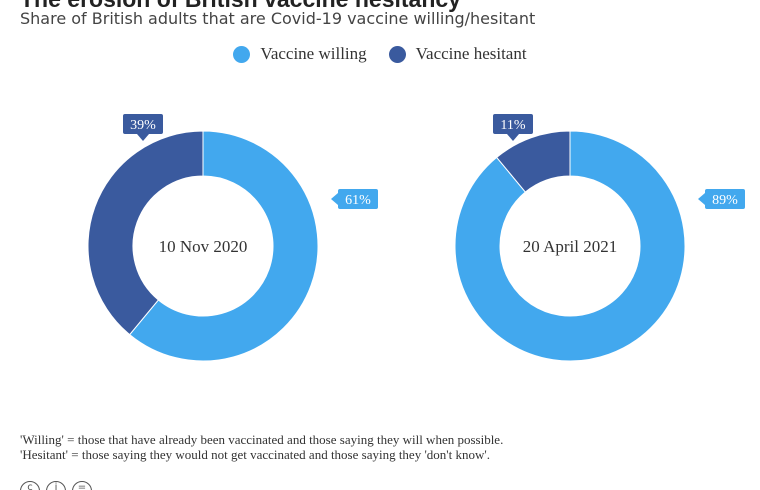 Image resolution: width=760 pixels, height=490 pixels. What do you see at coordinates (380, 54) in the screenshot?
I see `legend: Vaccine willing Vaccine hesitant` at bounding box center [380, 54].